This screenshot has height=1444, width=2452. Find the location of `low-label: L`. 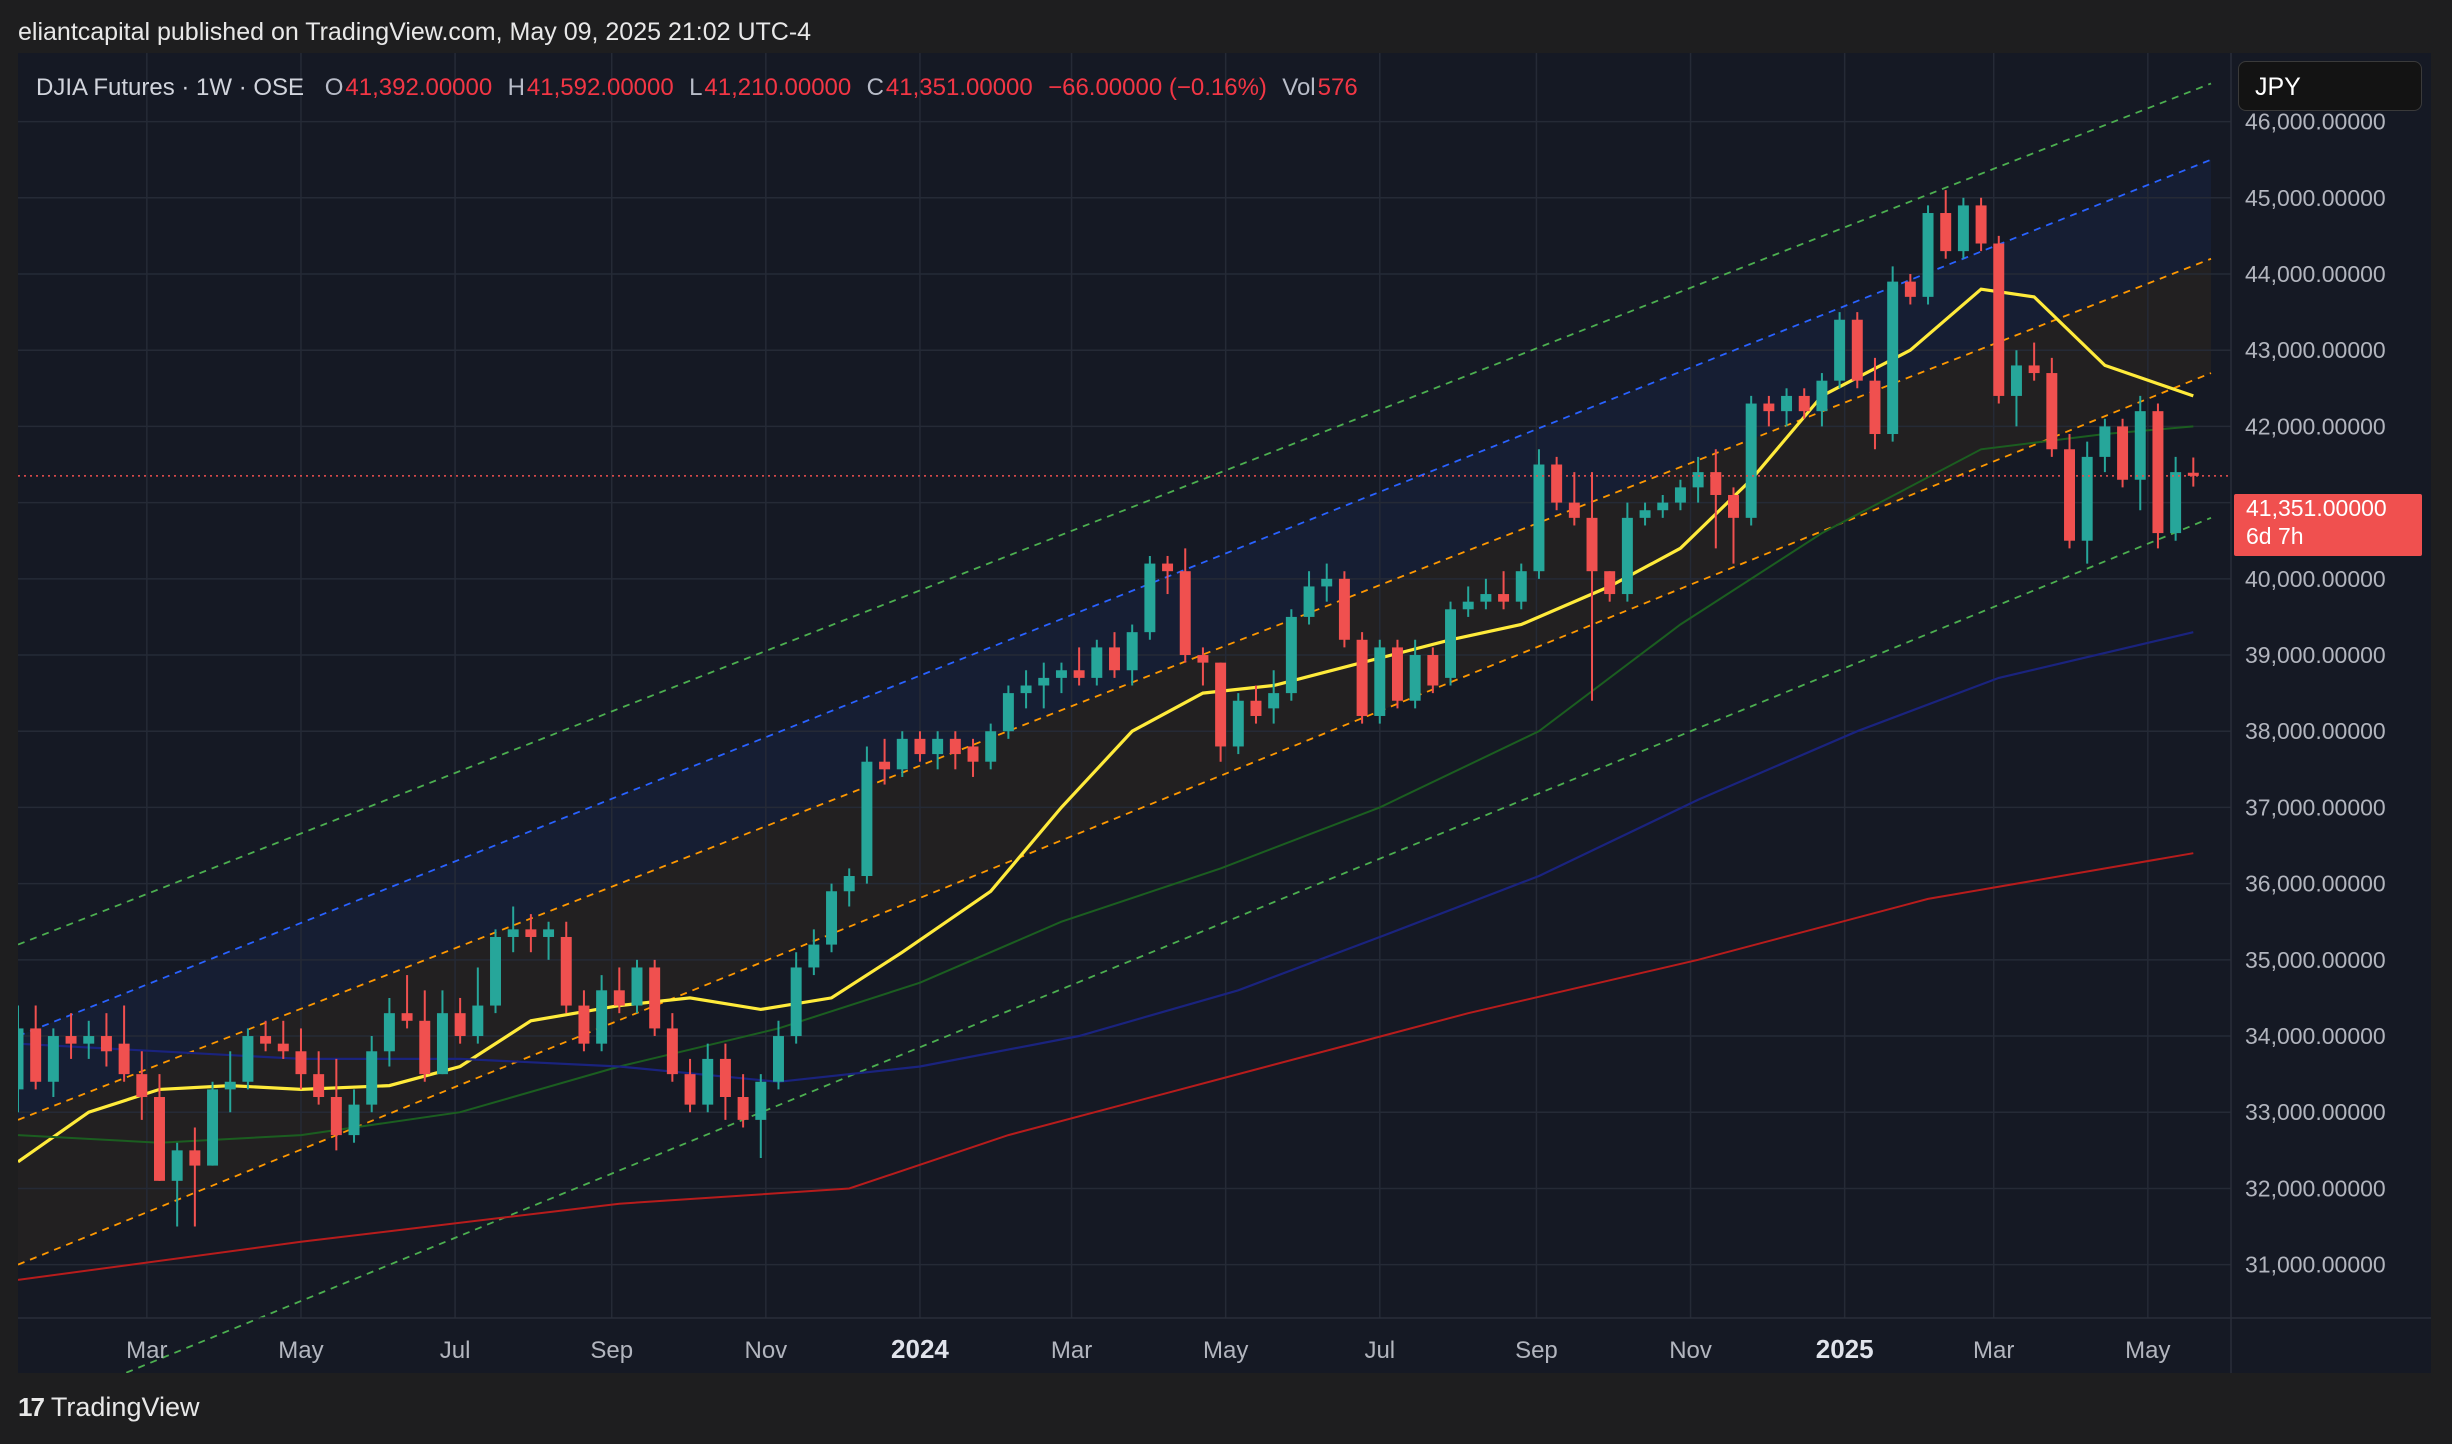

low-label: L is located at coordinates (696, 87).